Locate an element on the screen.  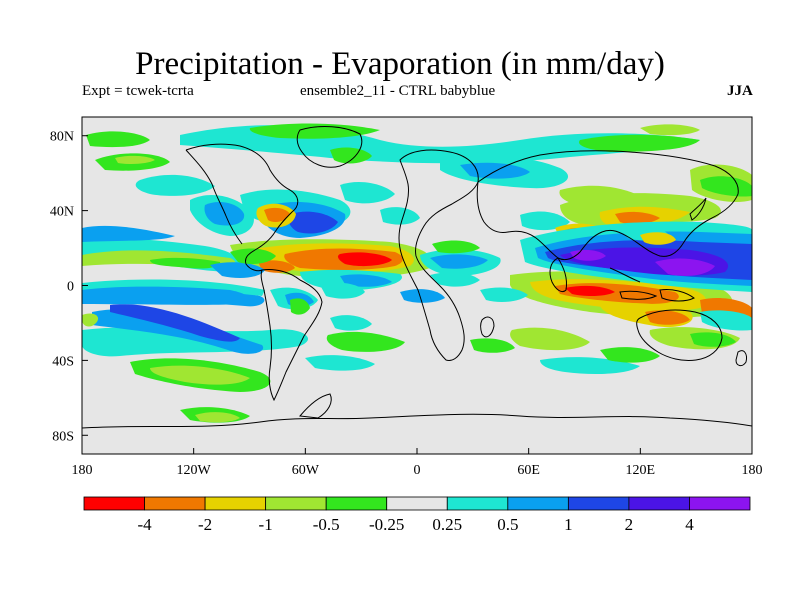
lon-tick-label: 120W is located at coordinates (194, 470).